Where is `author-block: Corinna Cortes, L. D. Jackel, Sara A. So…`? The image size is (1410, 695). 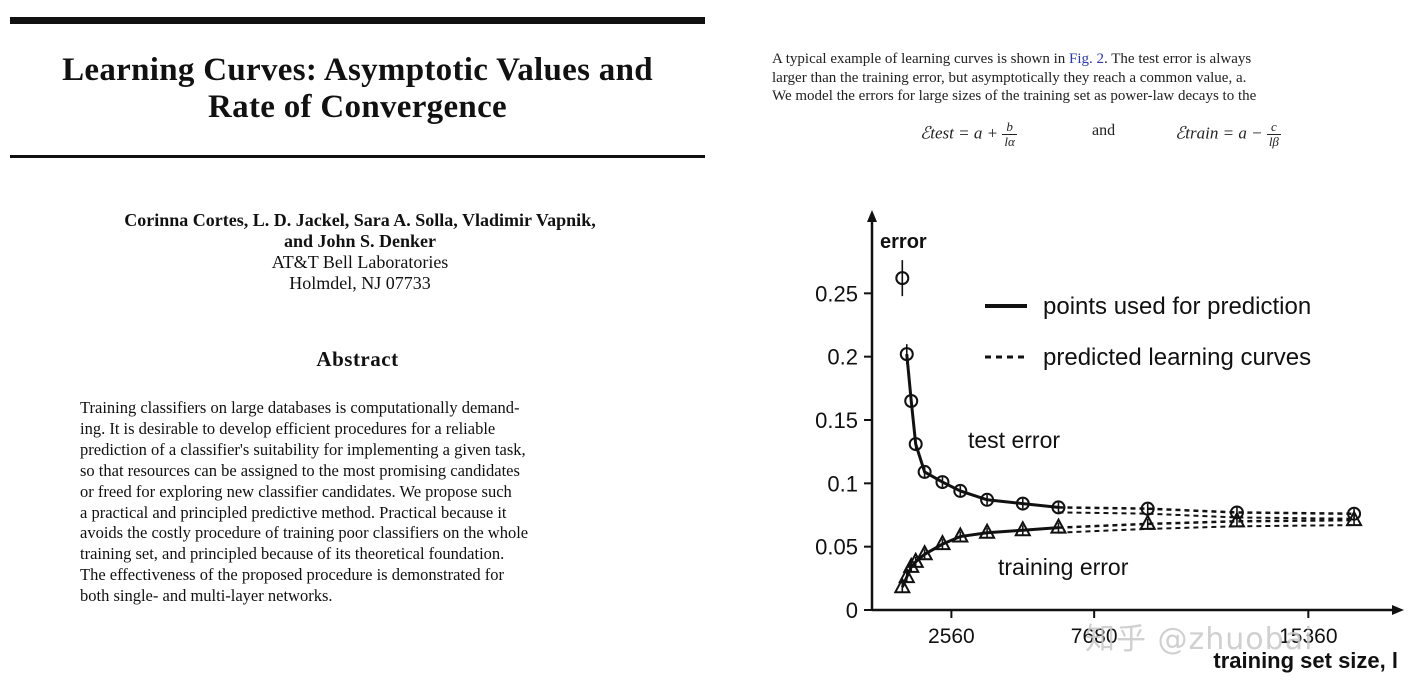 author-block: Corinna Cortes, L. D. Jackel, Sara A. So… is located at coordinates (360, 252).